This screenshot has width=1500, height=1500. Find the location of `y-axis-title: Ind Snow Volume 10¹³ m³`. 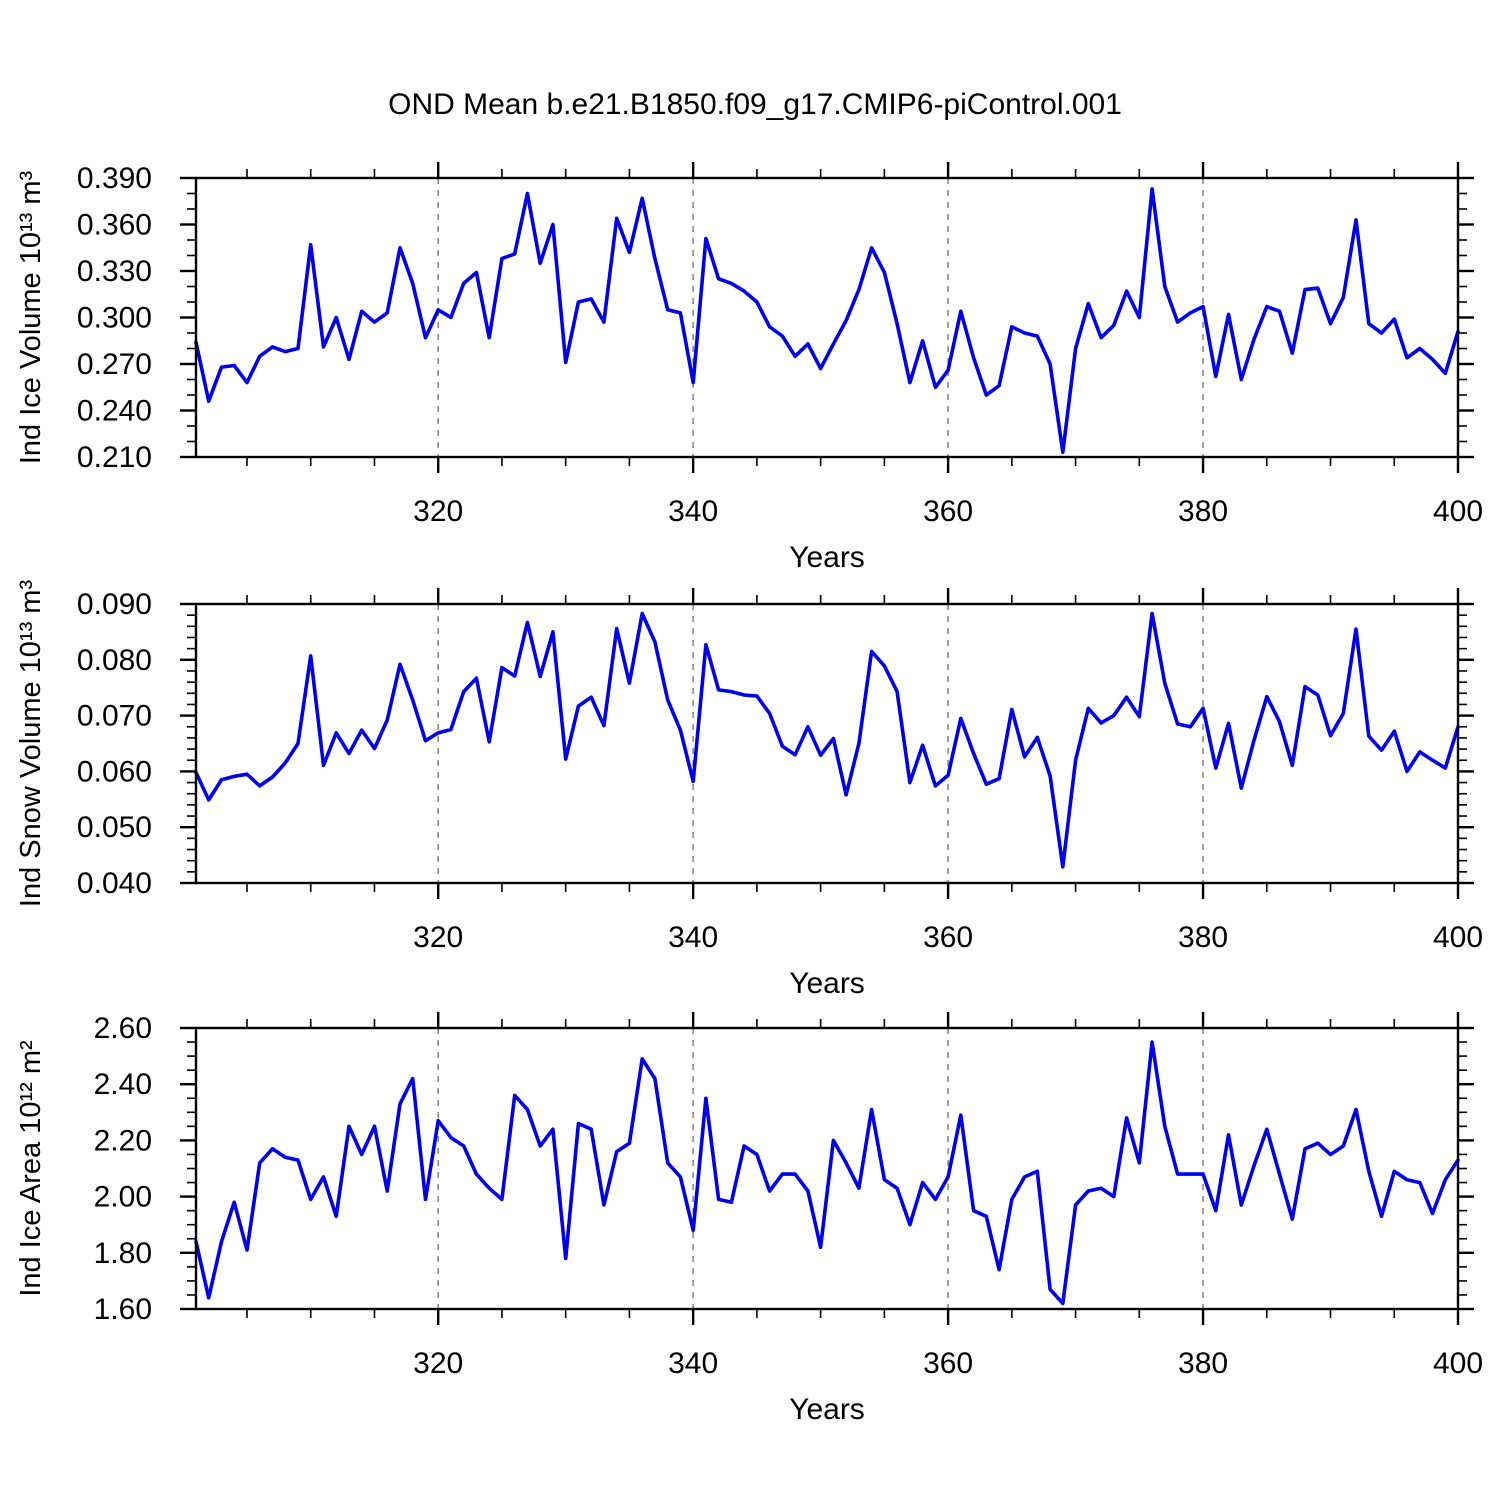

y-axis-title: Ind Snow Volume 10¹³ m³ is located at coordinates (31, 744).